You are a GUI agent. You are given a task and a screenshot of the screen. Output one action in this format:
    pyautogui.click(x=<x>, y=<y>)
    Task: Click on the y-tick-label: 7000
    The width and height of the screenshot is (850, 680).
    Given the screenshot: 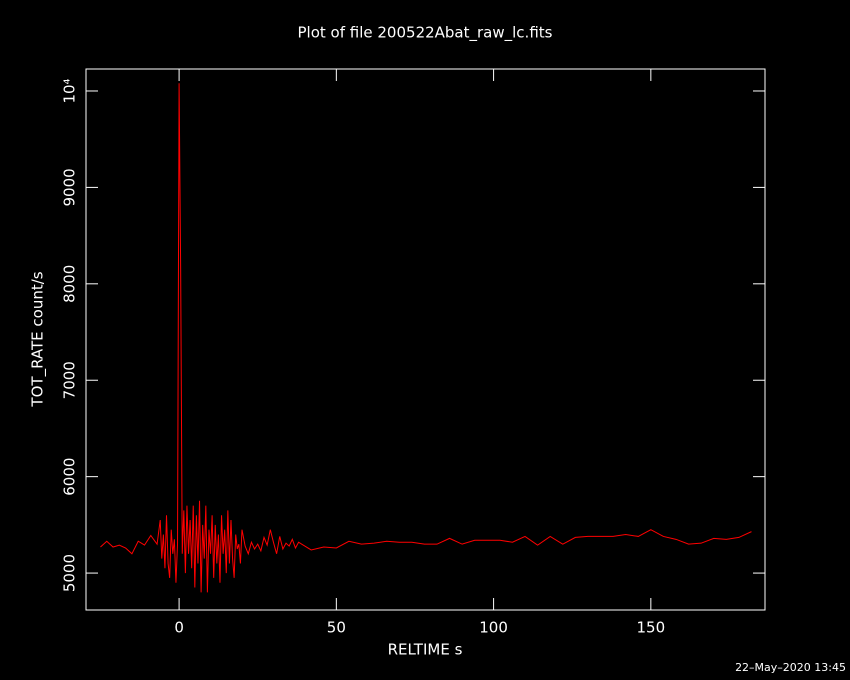 What is the action you would take?
    pyautogui.click(x=70, y=380)
    